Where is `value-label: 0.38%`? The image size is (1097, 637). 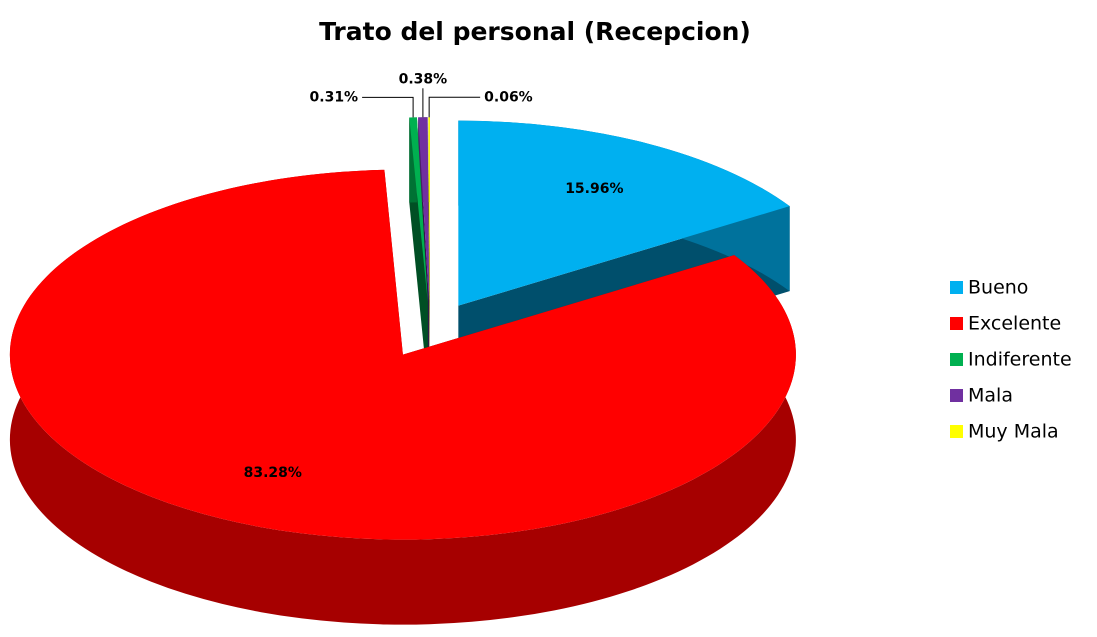 value-label: 0.38% is located at coordinates (423, 79).